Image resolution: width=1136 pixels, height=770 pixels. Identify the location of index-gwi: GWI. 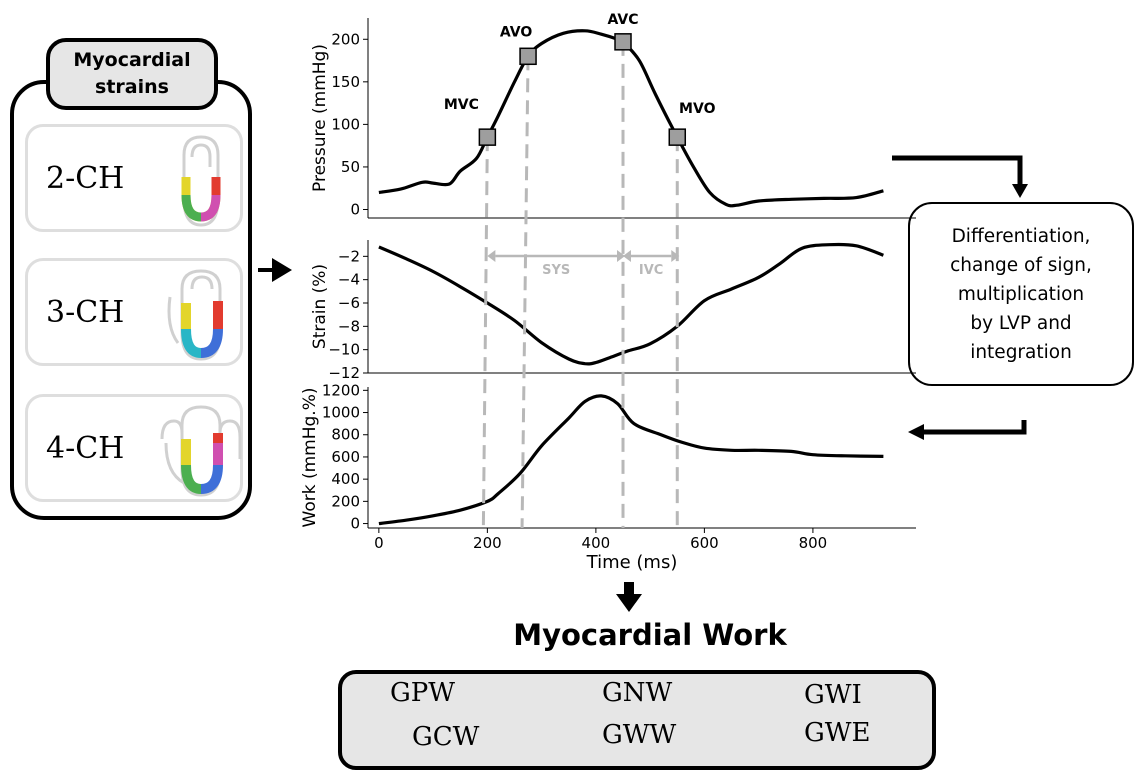
(833, 695).